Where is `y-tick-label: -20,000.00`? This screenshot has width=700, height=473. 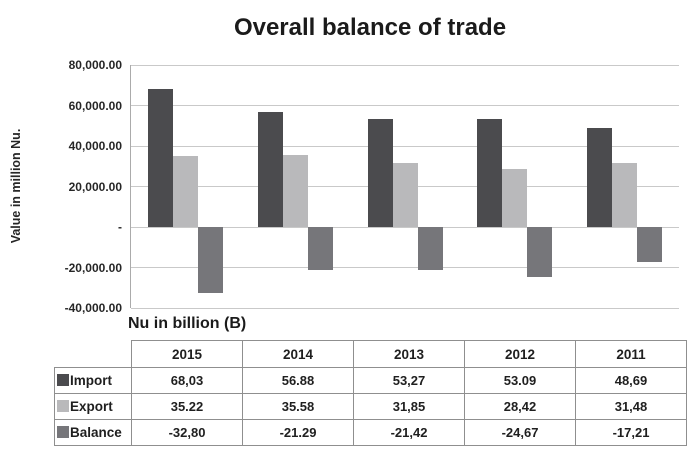 y-tick-label: -20,000.00 is located at coordinates (93, 267).